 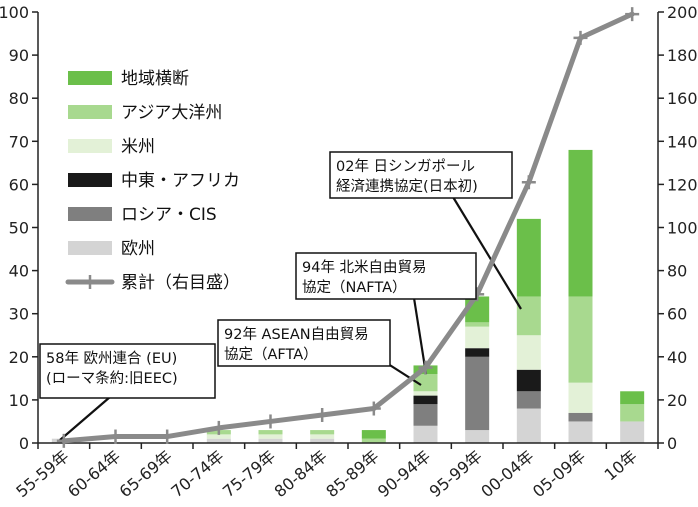 I want to click on y-right-tick-label-7: 140, so click(x=682, y=141).